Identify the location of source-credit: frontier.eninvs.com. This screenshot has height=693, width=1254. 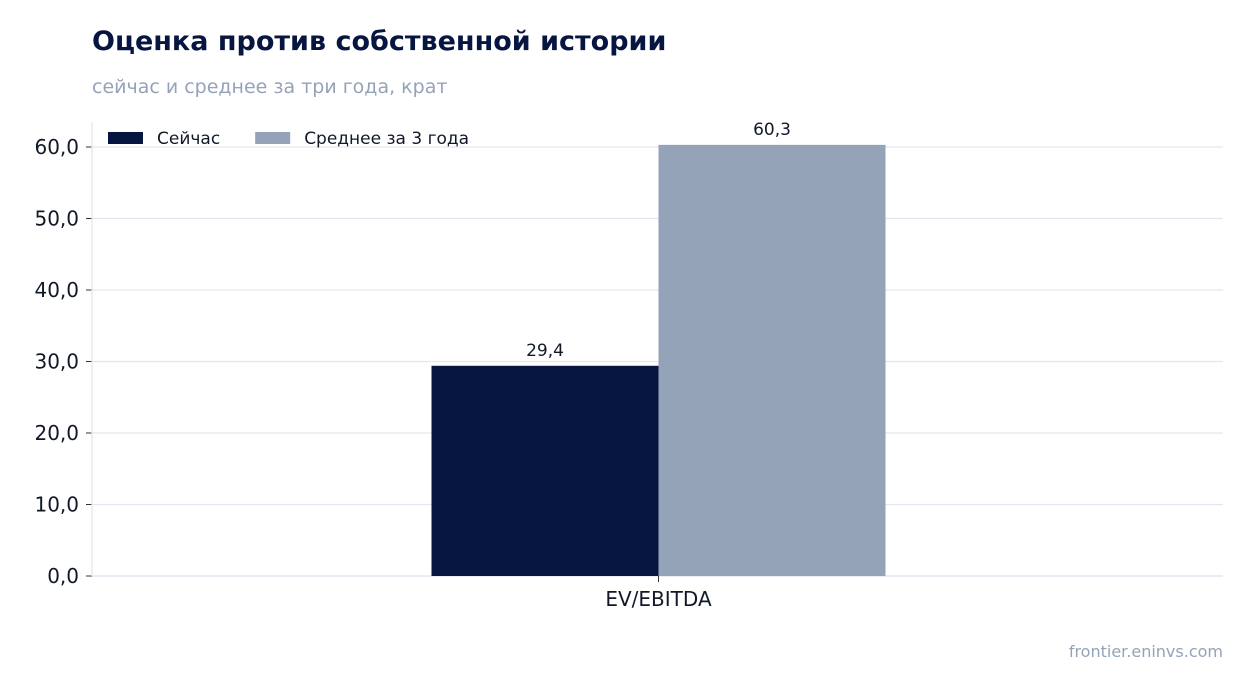
(1145, 651).